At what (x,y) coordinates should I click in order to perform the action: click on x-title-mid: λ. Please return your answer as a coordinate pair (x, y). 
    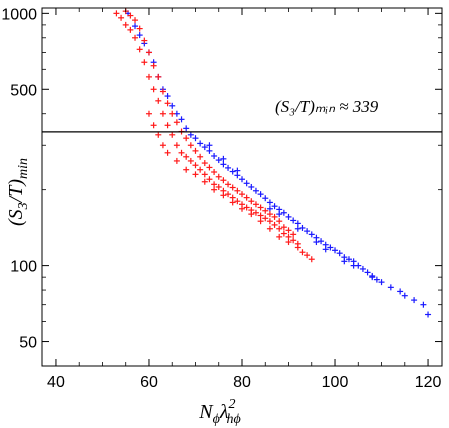
    Looking at the image, I should click on (224, 412).